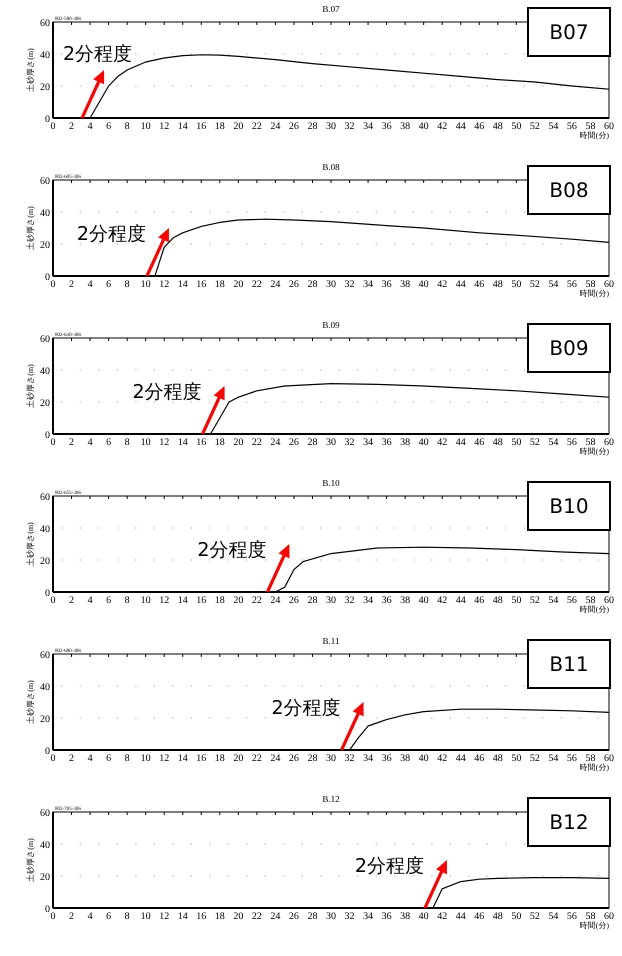 This screenshot has height=956, width=622. Describe the element at coordinates (331, 483) in the screenshot. I see `chart-title: B.10` at that location.